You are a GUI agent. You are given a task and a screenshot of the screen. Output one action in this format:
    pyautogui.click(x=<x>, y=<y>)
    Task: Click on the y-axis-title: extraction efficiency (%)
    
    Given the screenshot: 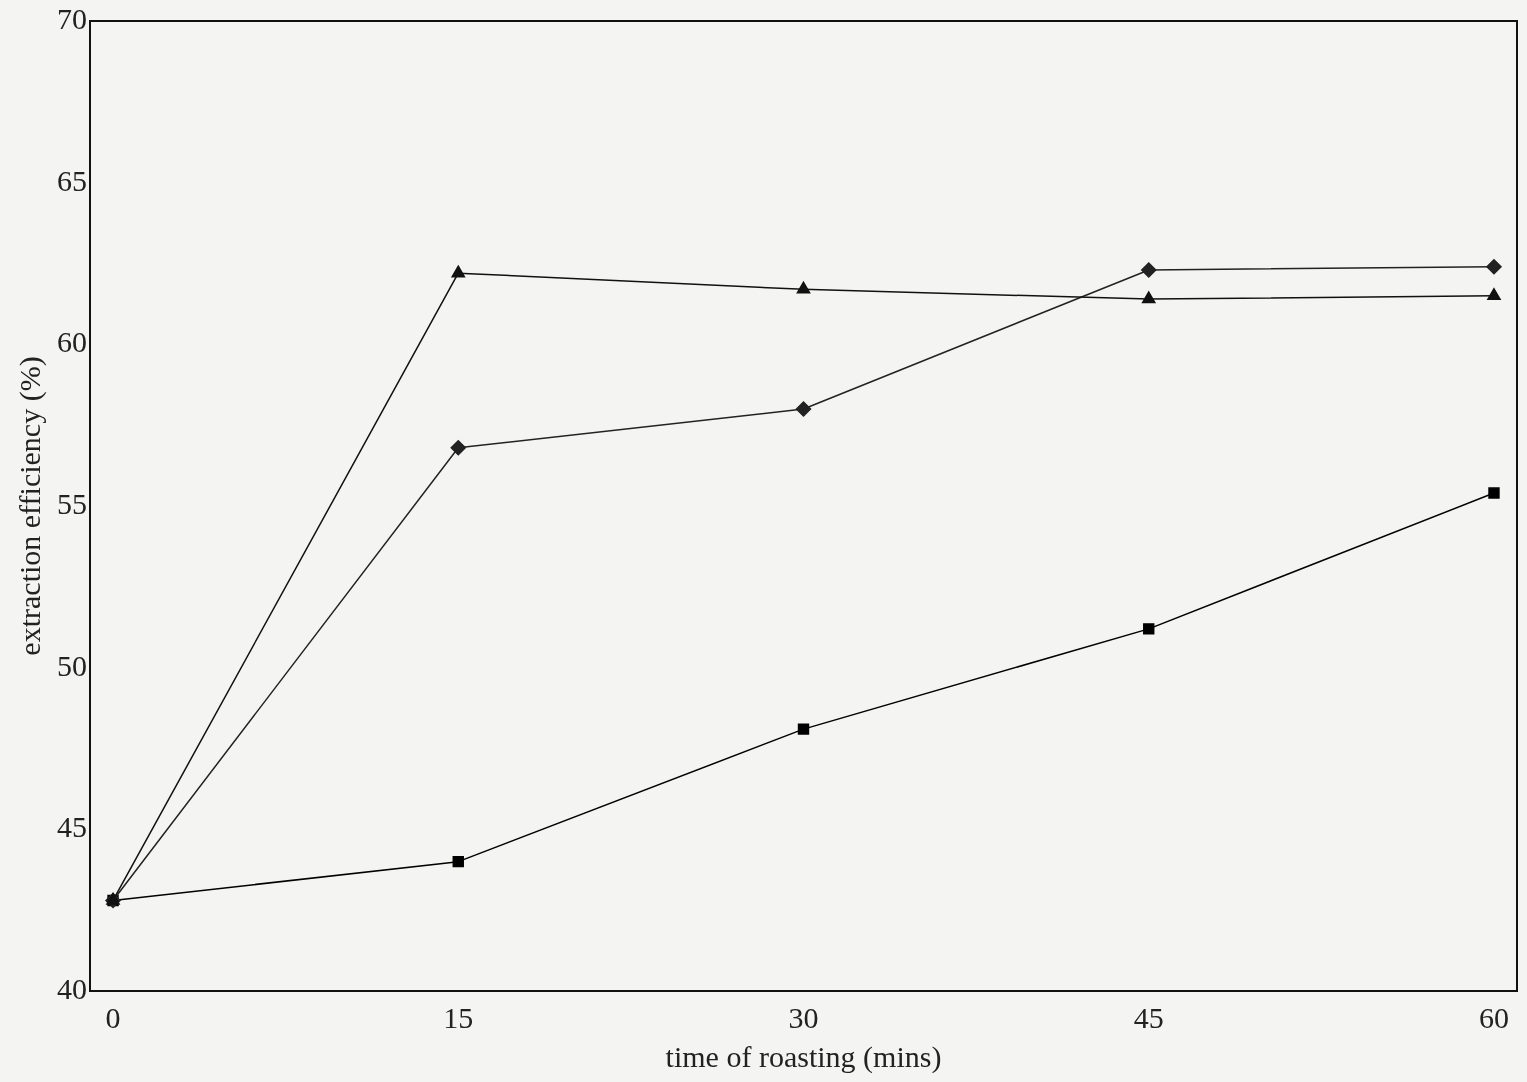 What is the action you would take?
    pyautogui.click(x=29, y=506)
    